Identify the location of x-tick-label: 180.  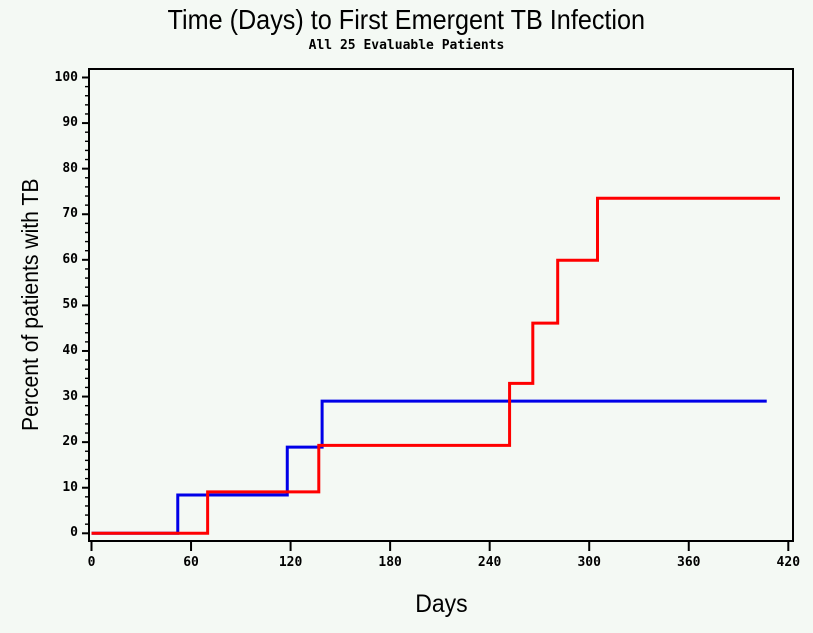
(390, 562).